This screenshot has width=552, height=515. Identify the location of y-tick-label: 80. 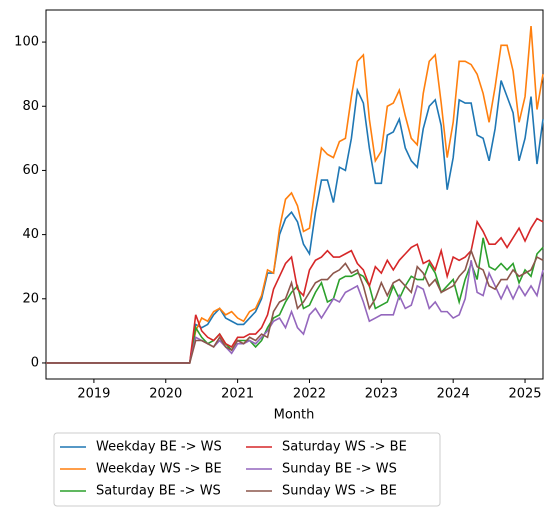
(30, 106).